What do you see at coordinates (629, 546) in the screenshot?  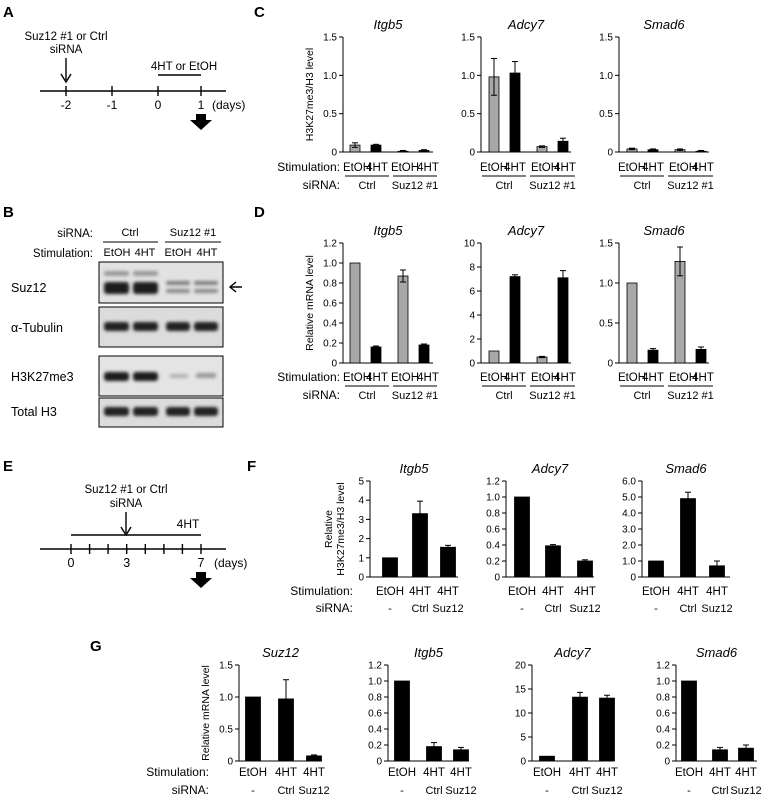 I see `y-tick-label: 2.0` at bounding box center [629, 546].